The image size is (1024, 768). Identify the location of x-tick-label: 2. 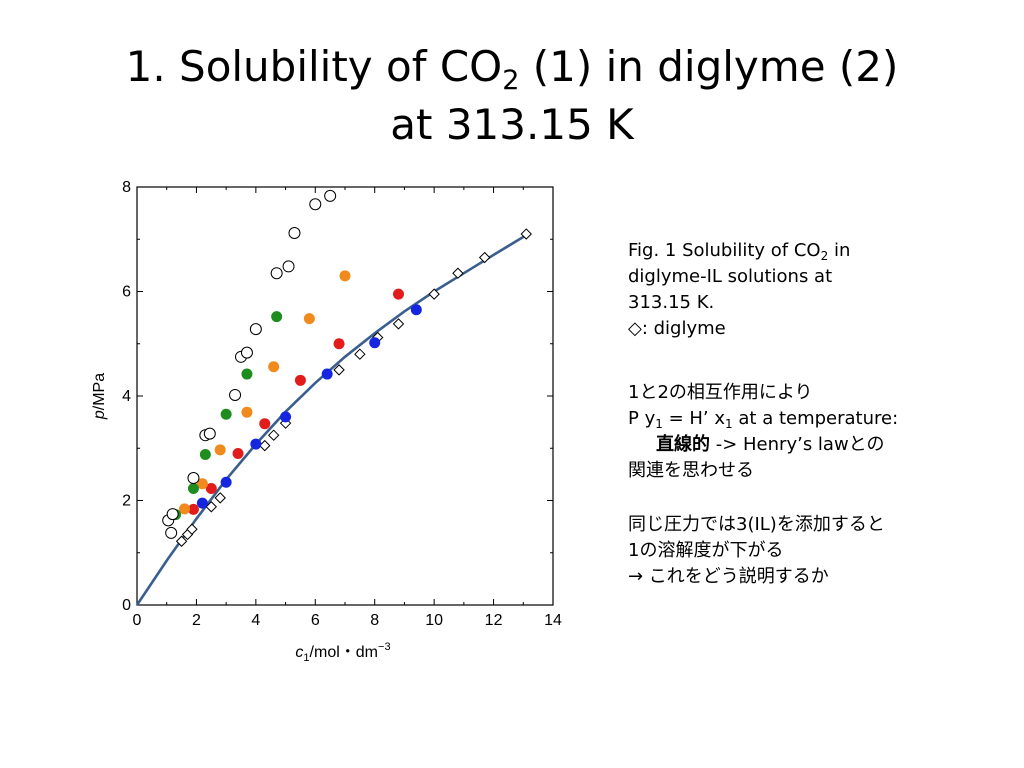
(196, 620).